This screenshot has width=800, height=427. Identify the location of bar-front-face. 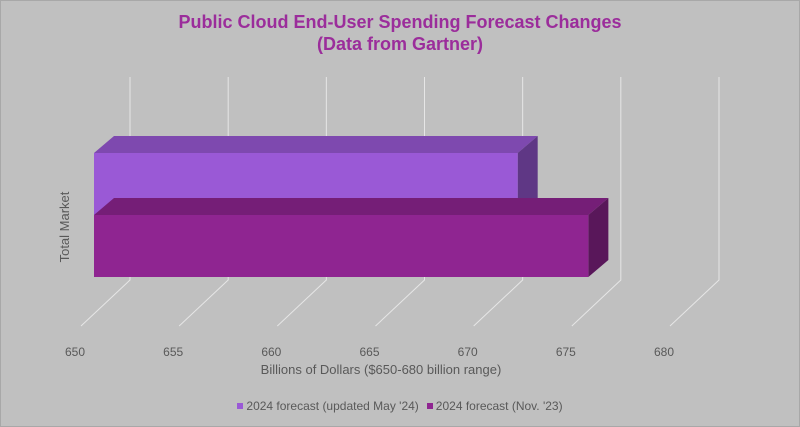
(341, 246).